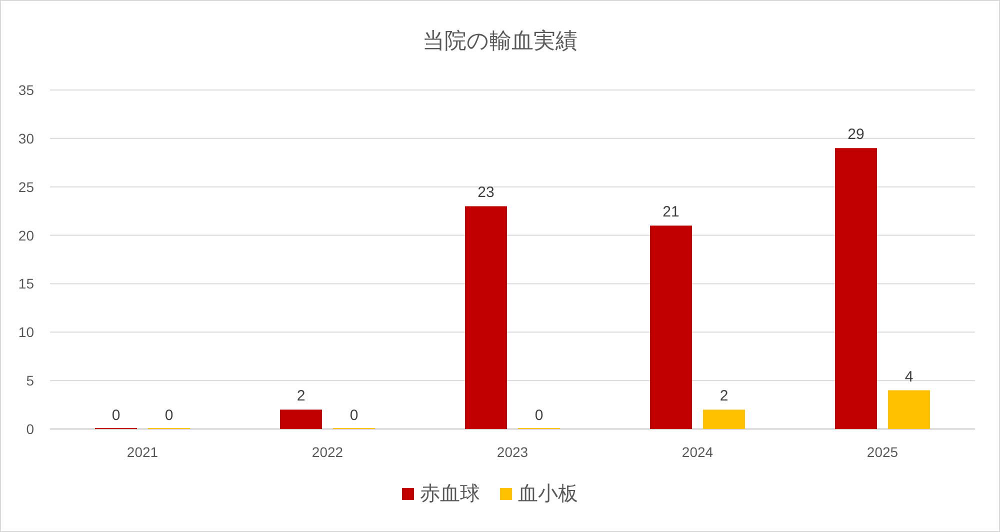 Image resolution: width=1000 pixels, height=532 pixels. Describe the element at coordinates (486, 193) in the screenshot. I see `data-label: 23` at that location.